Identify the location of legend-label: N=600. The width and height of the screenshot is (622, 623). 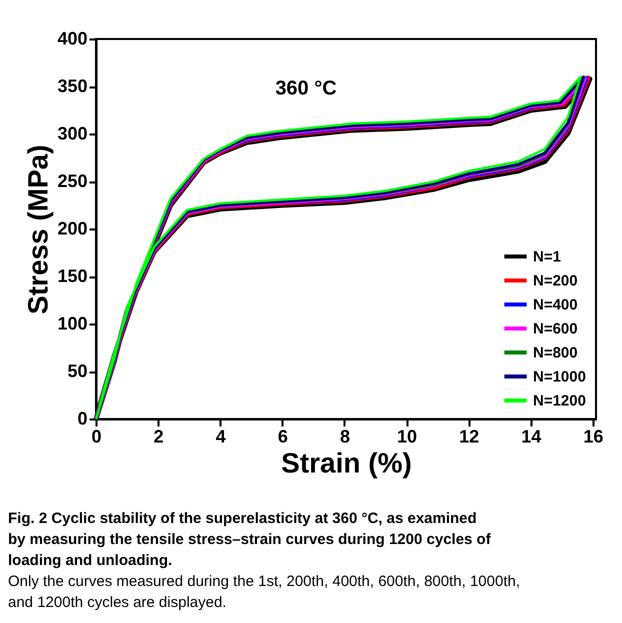
(555, 329).